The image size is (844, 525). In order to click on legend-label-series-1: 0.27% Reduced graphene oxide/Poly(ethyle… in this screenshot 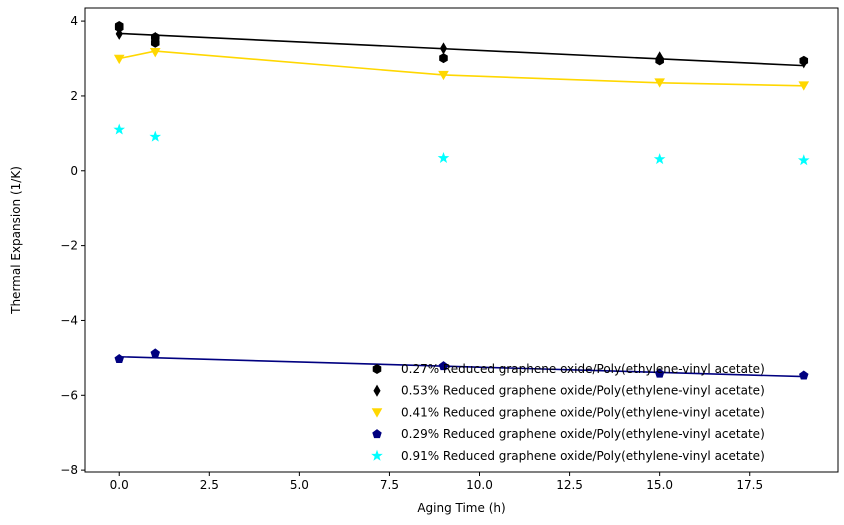, I will do `click(583, 369)`.